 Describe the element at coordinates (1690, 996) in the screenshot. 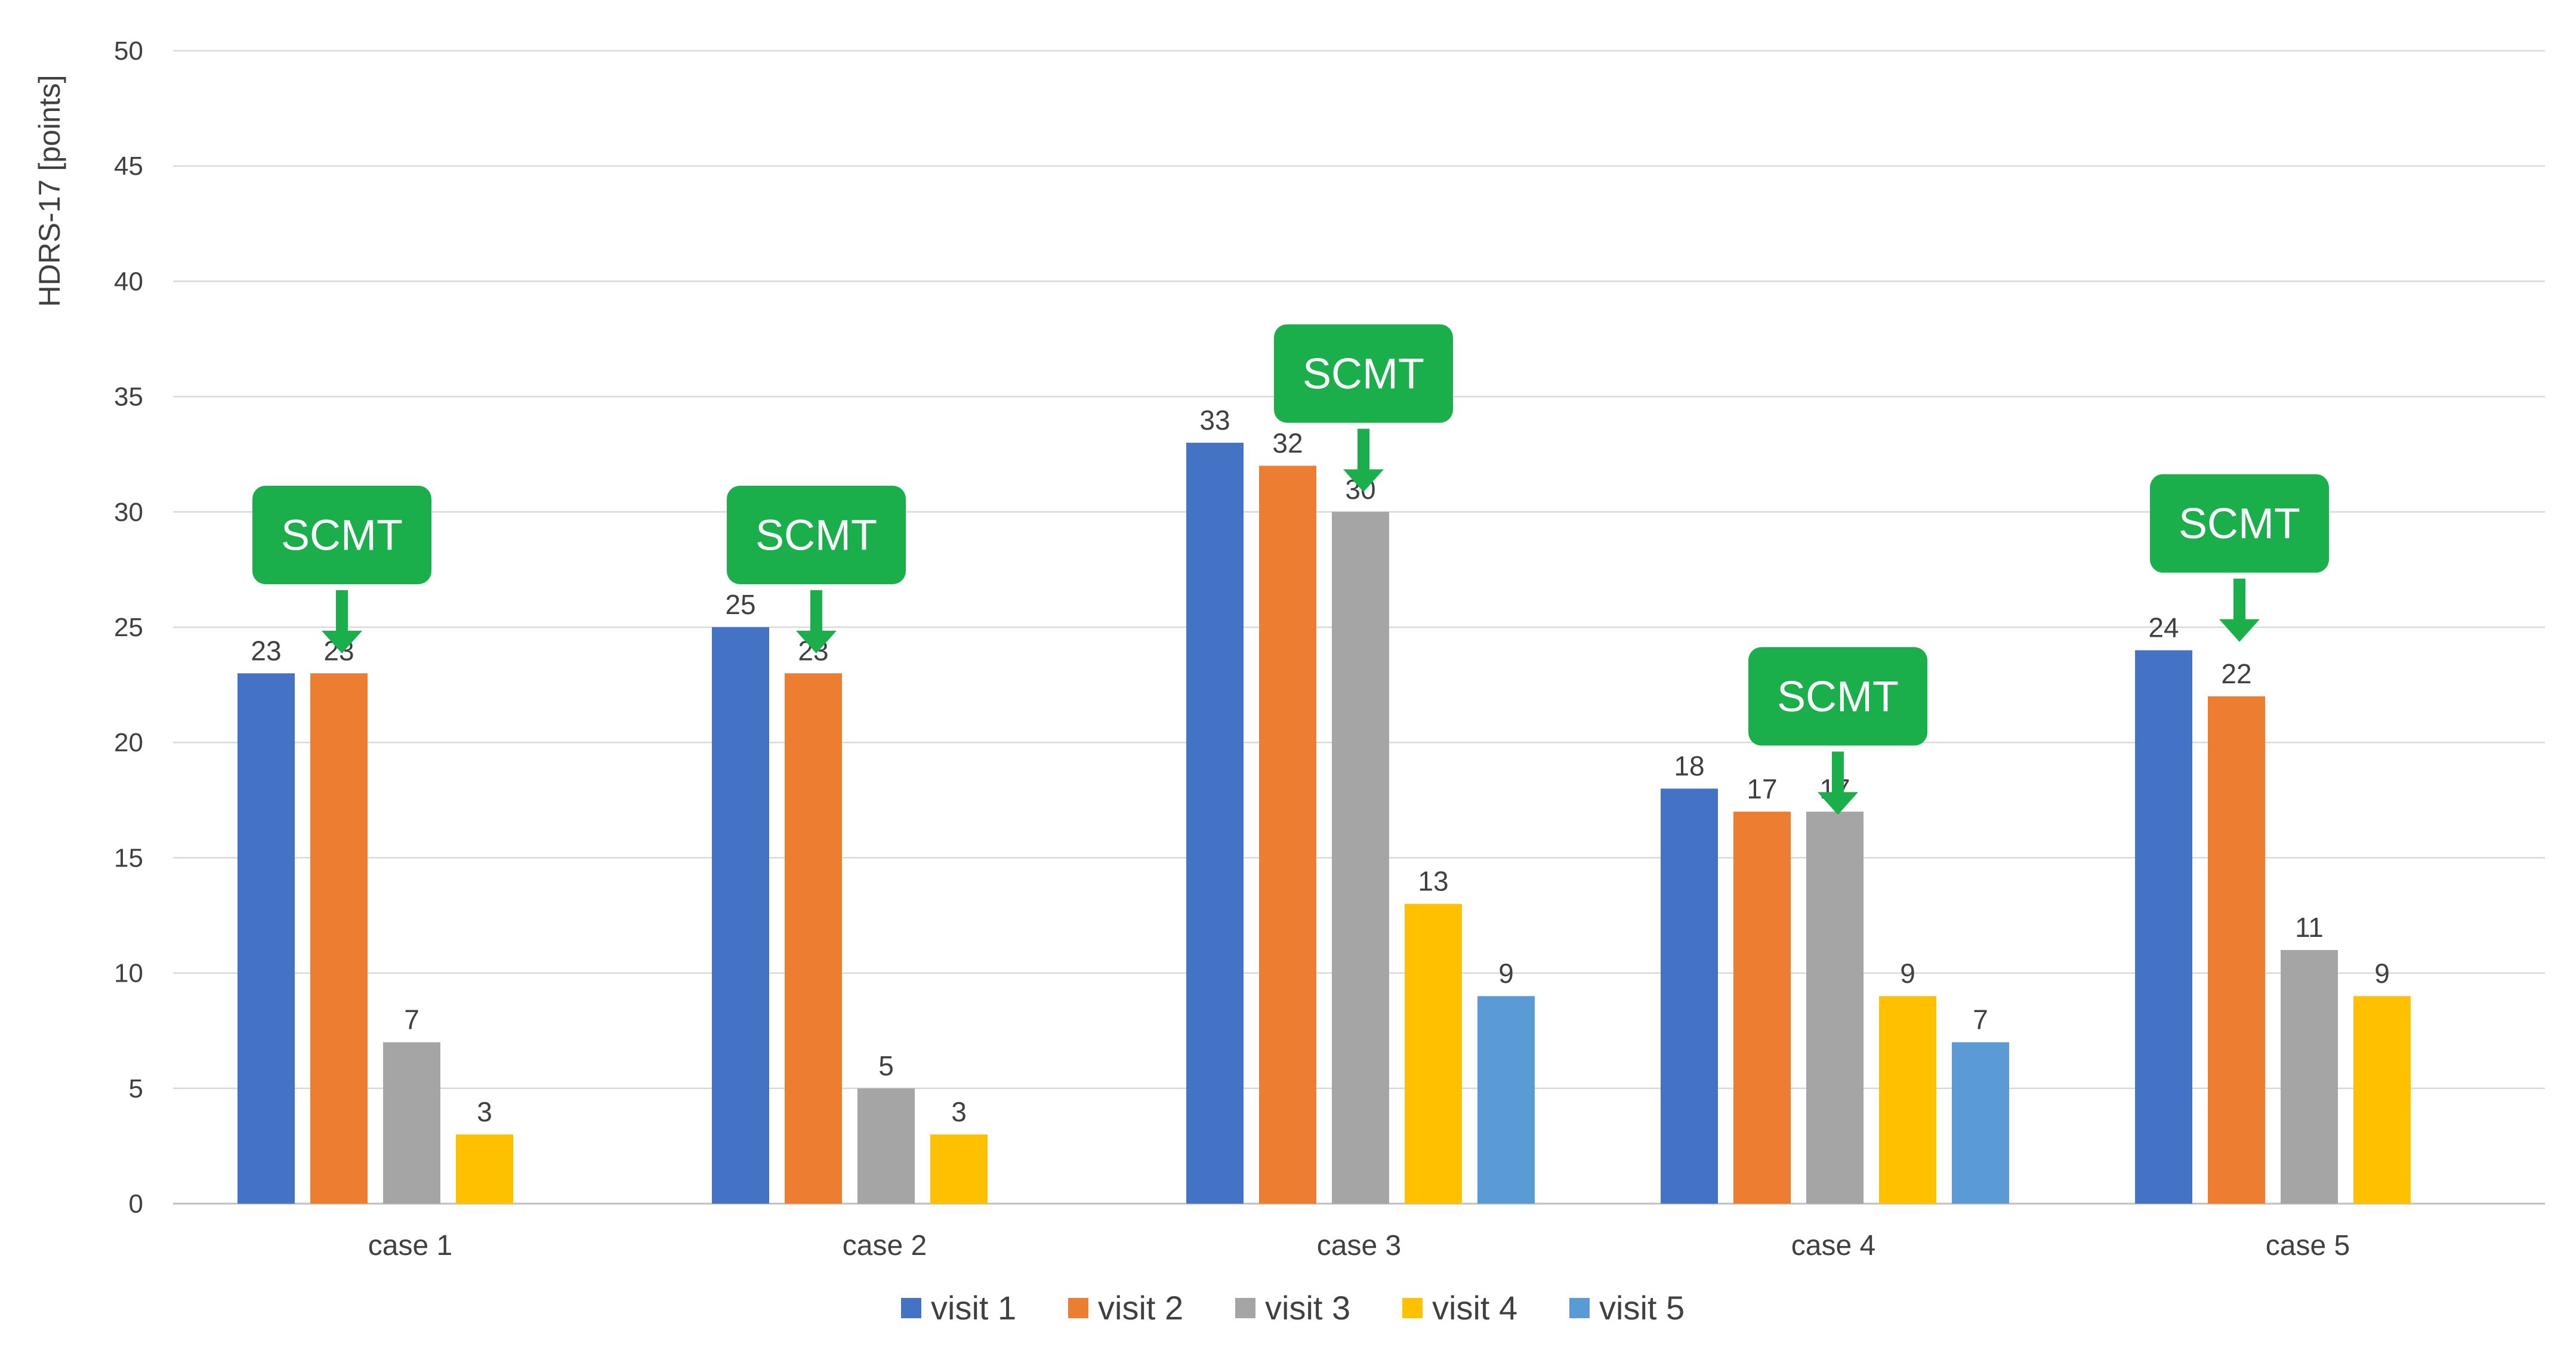

I see `bar-case4-visit1` at that location.